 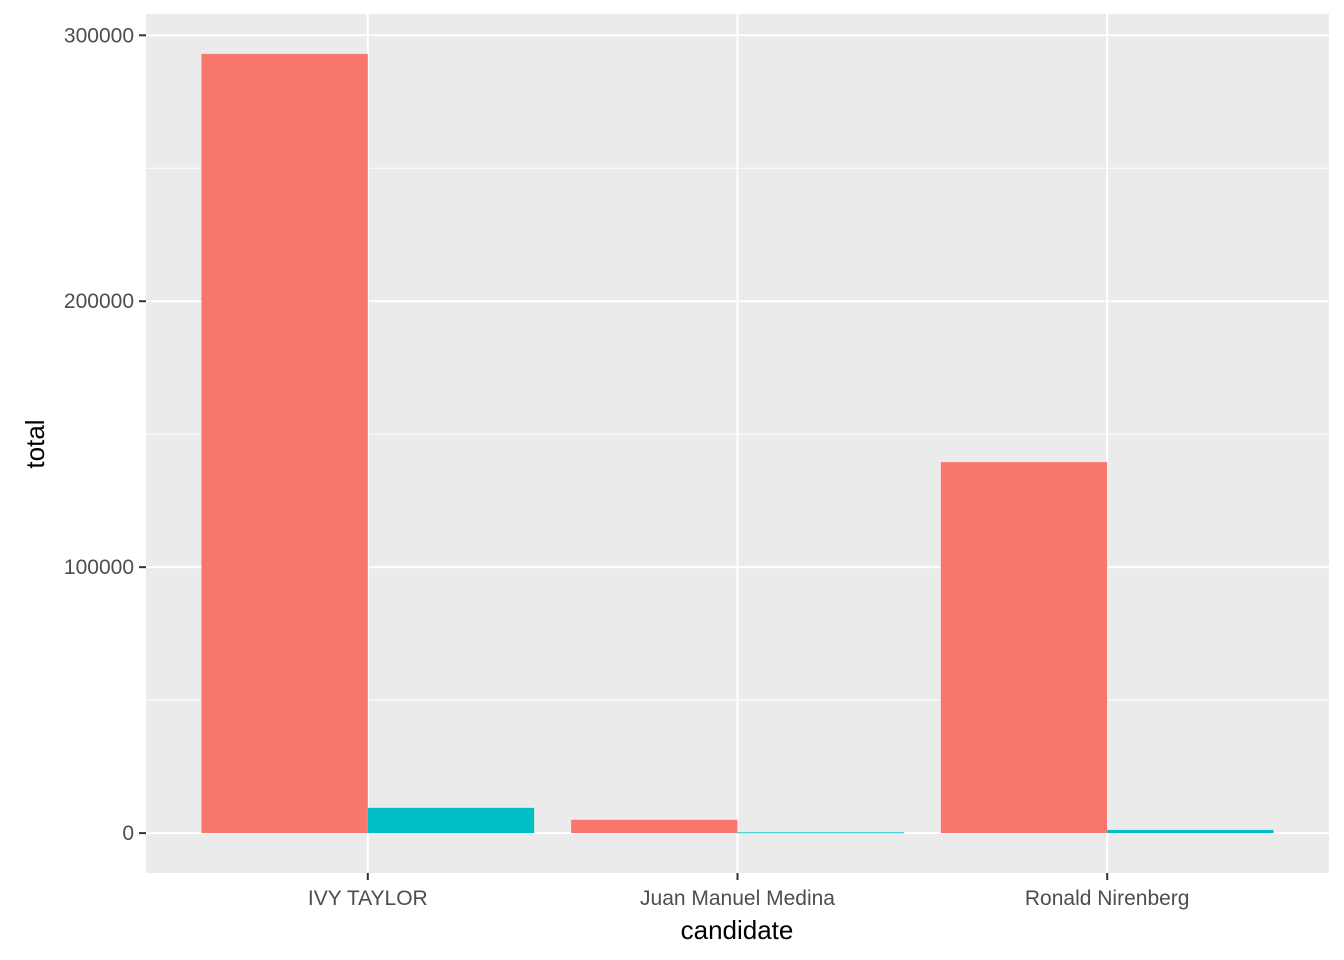 What do you see at coordinates (35, 443) in the screenshot?
I see `y-axis-title: total` at bounding box center [35, 443].